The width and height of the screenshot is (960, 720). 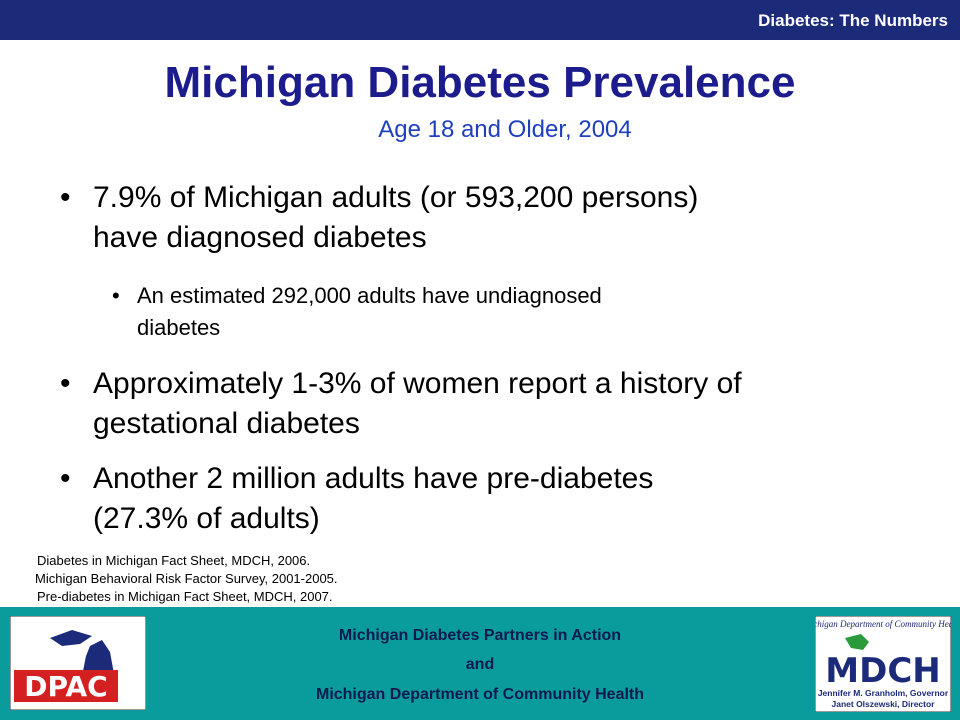 What do you see at coordinates (179, 327) in the screenshot?
I see `bullet-line: diabetes` at bounding box center [179, 327].